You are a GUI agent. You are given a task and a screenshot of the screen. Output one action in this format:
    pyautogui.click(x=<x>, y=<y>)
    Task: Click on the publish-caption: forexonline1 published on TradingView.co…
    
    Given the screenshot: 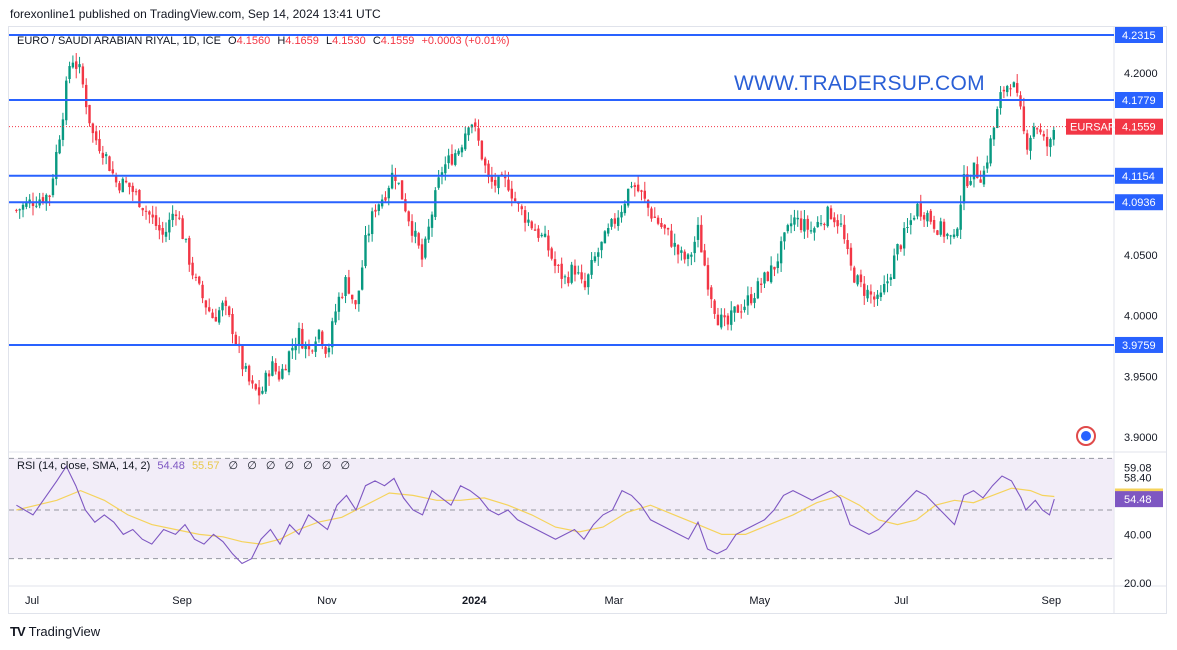 What is the action you would take?
    pyautogui.click(x=195, y=14)
    